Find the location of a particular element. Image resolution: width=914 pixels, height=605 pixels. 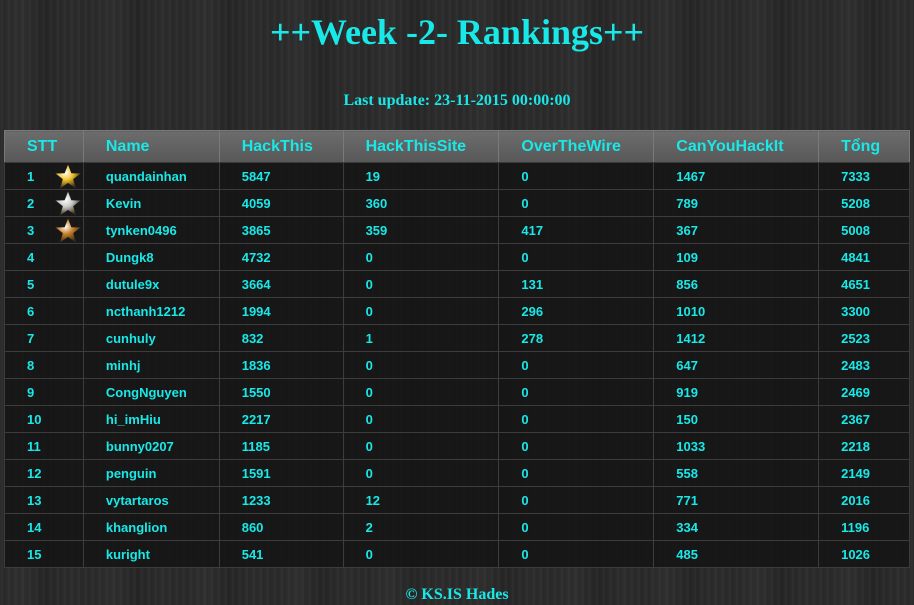

cell-name: quandainhan is located at coordinates (151, 176).